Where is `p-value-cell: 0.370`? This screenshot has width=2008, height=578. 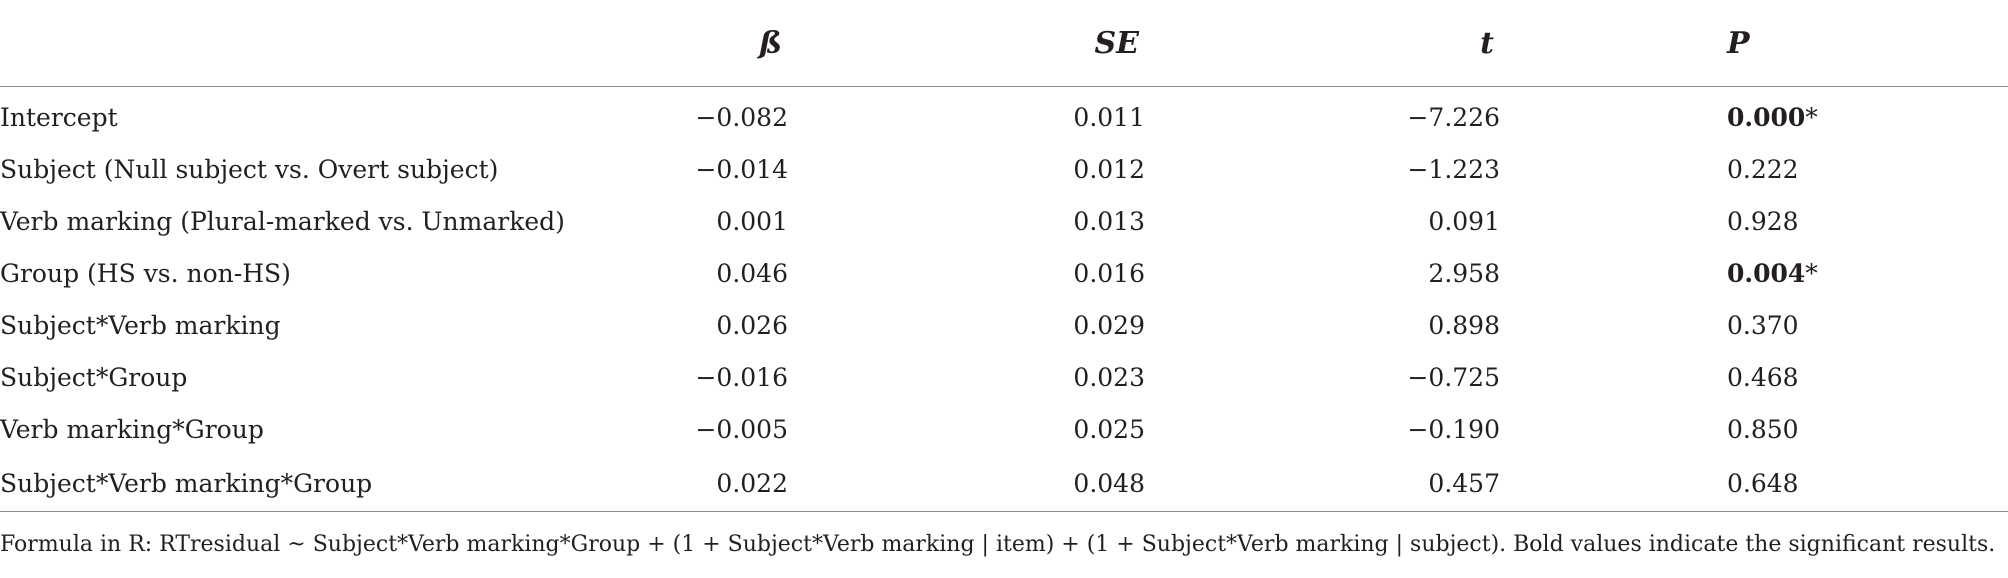 p-value-cell: 0.370 is located at coordinates (1755, 325).